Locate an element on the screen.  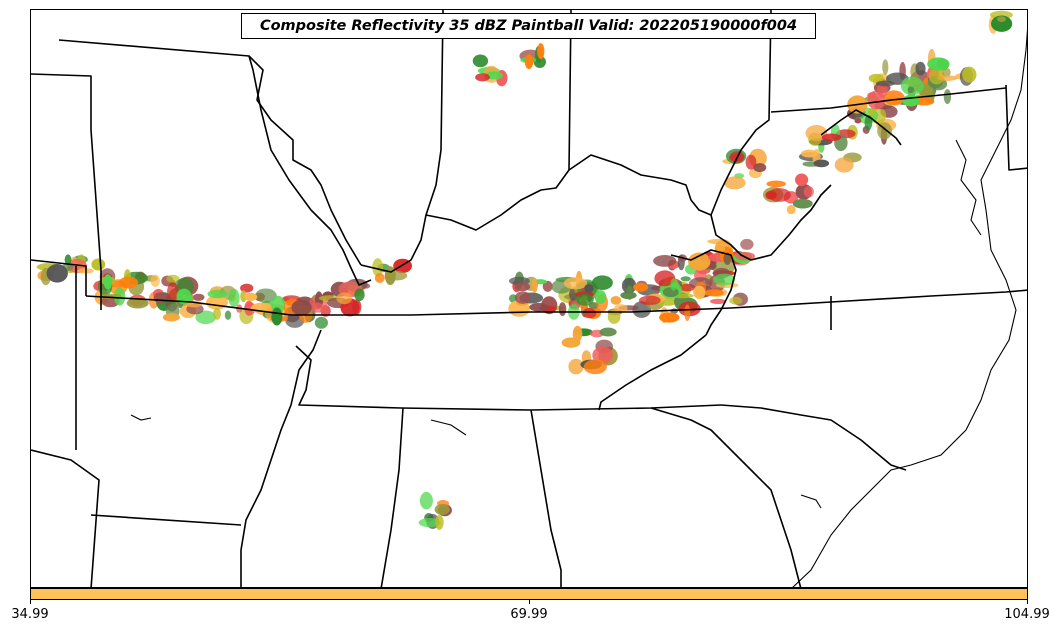
lake is located at coordinates (811, 501).